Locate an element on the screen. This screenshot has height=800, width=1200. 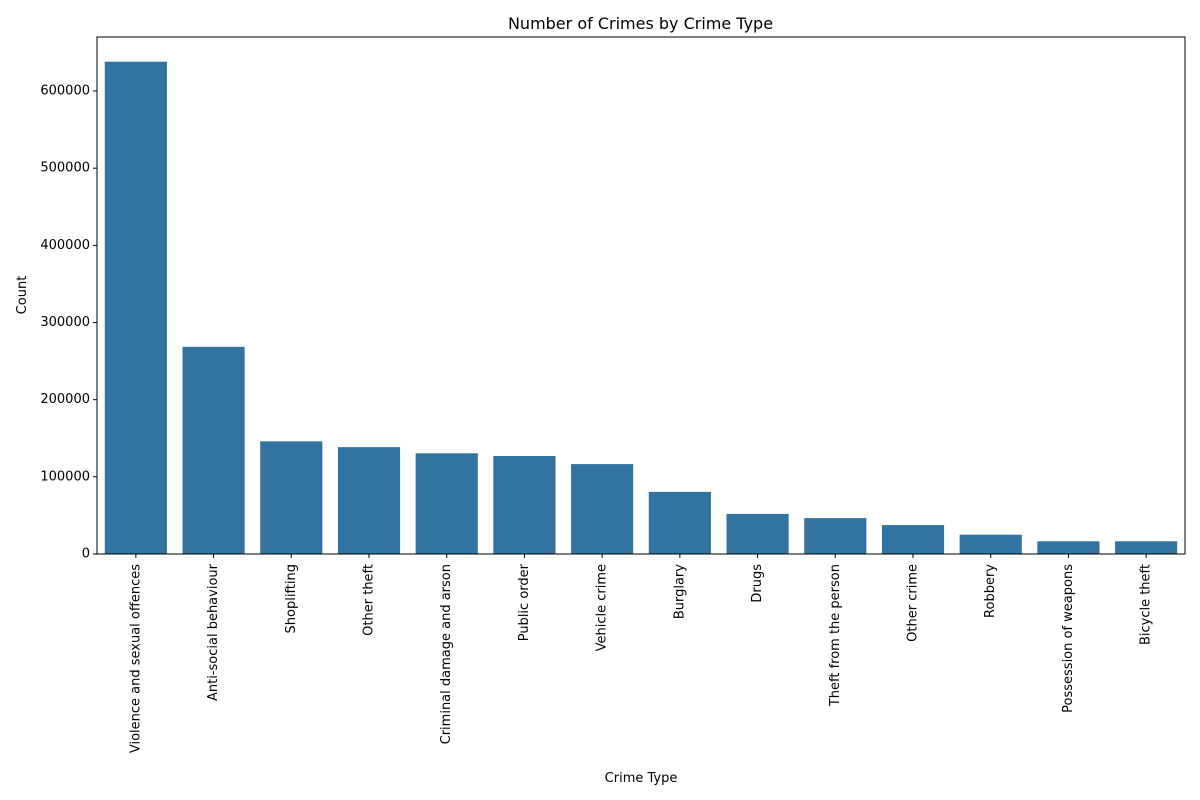
y-axis-ticks: 0 100000 200000 300000 400000 500000 600000 is located at coordinates (68, 323).